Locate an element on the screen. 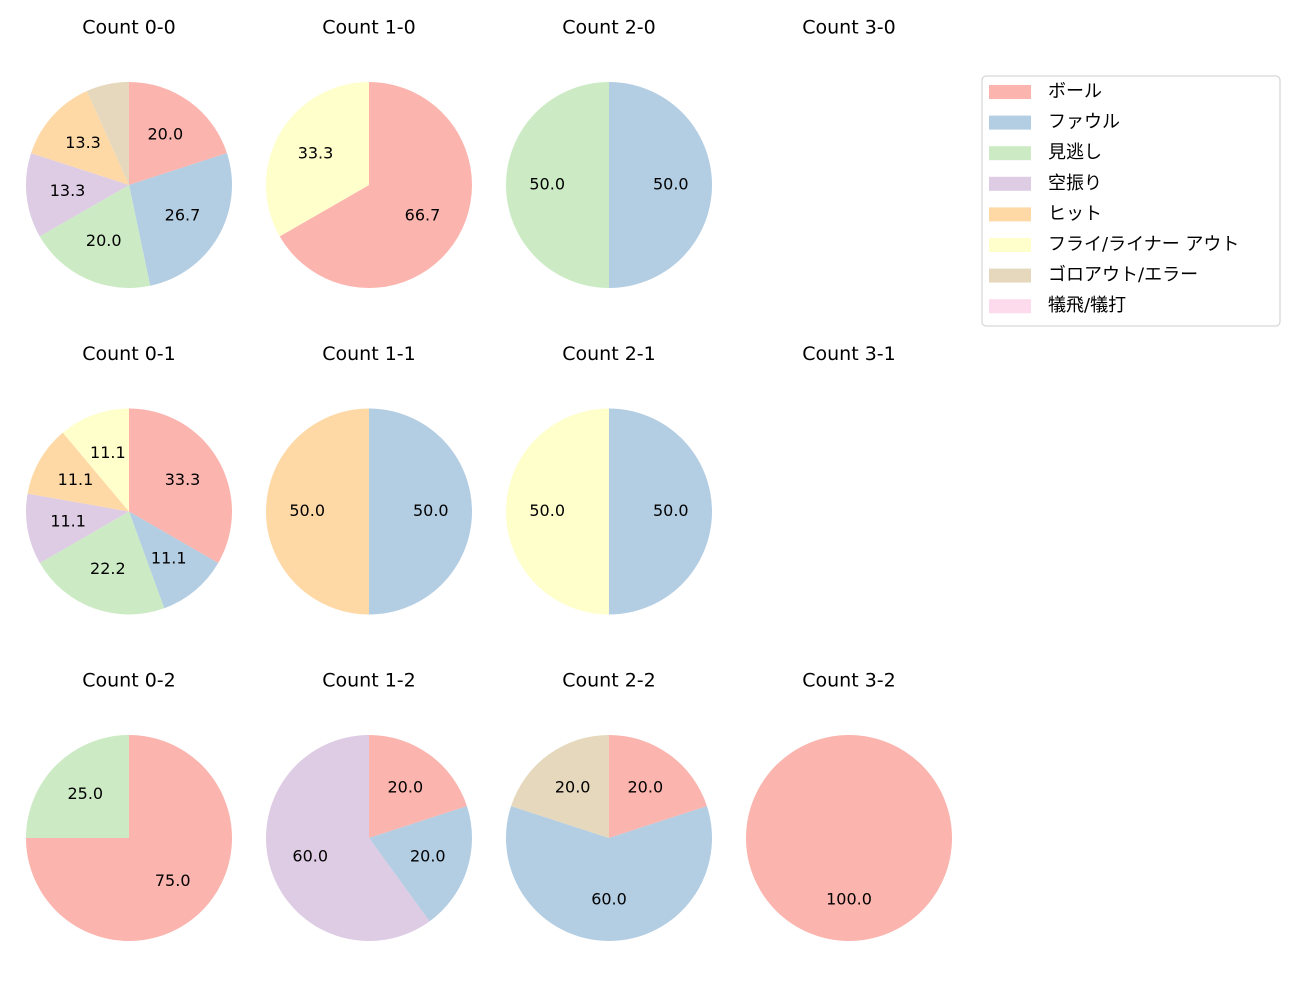 The image size is (1300, 1004). chart-title: Count 1-1 is located at coordinates (369, 354).